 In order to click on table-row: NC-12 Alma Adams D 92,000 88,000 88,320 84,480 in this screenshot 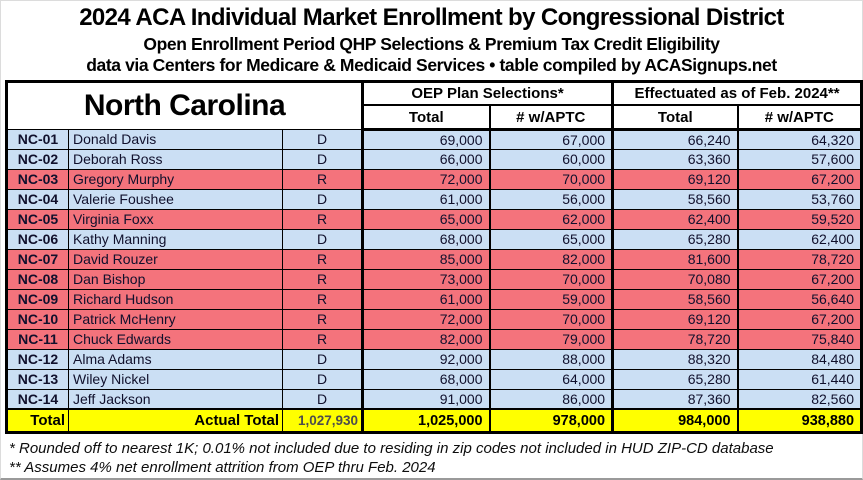, I will do `click(434, 359)`.